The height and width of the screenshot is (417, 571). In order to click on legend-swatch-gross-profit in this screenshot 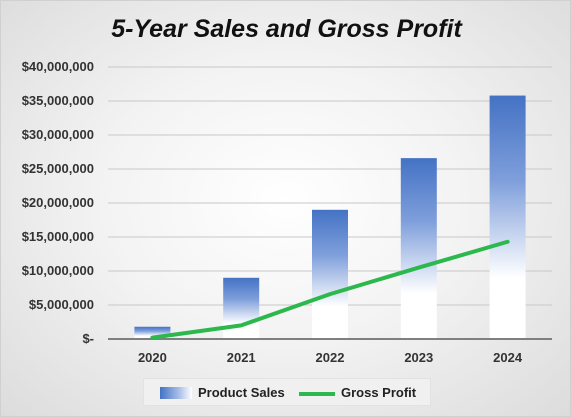, I will do `click(317, 394)`.